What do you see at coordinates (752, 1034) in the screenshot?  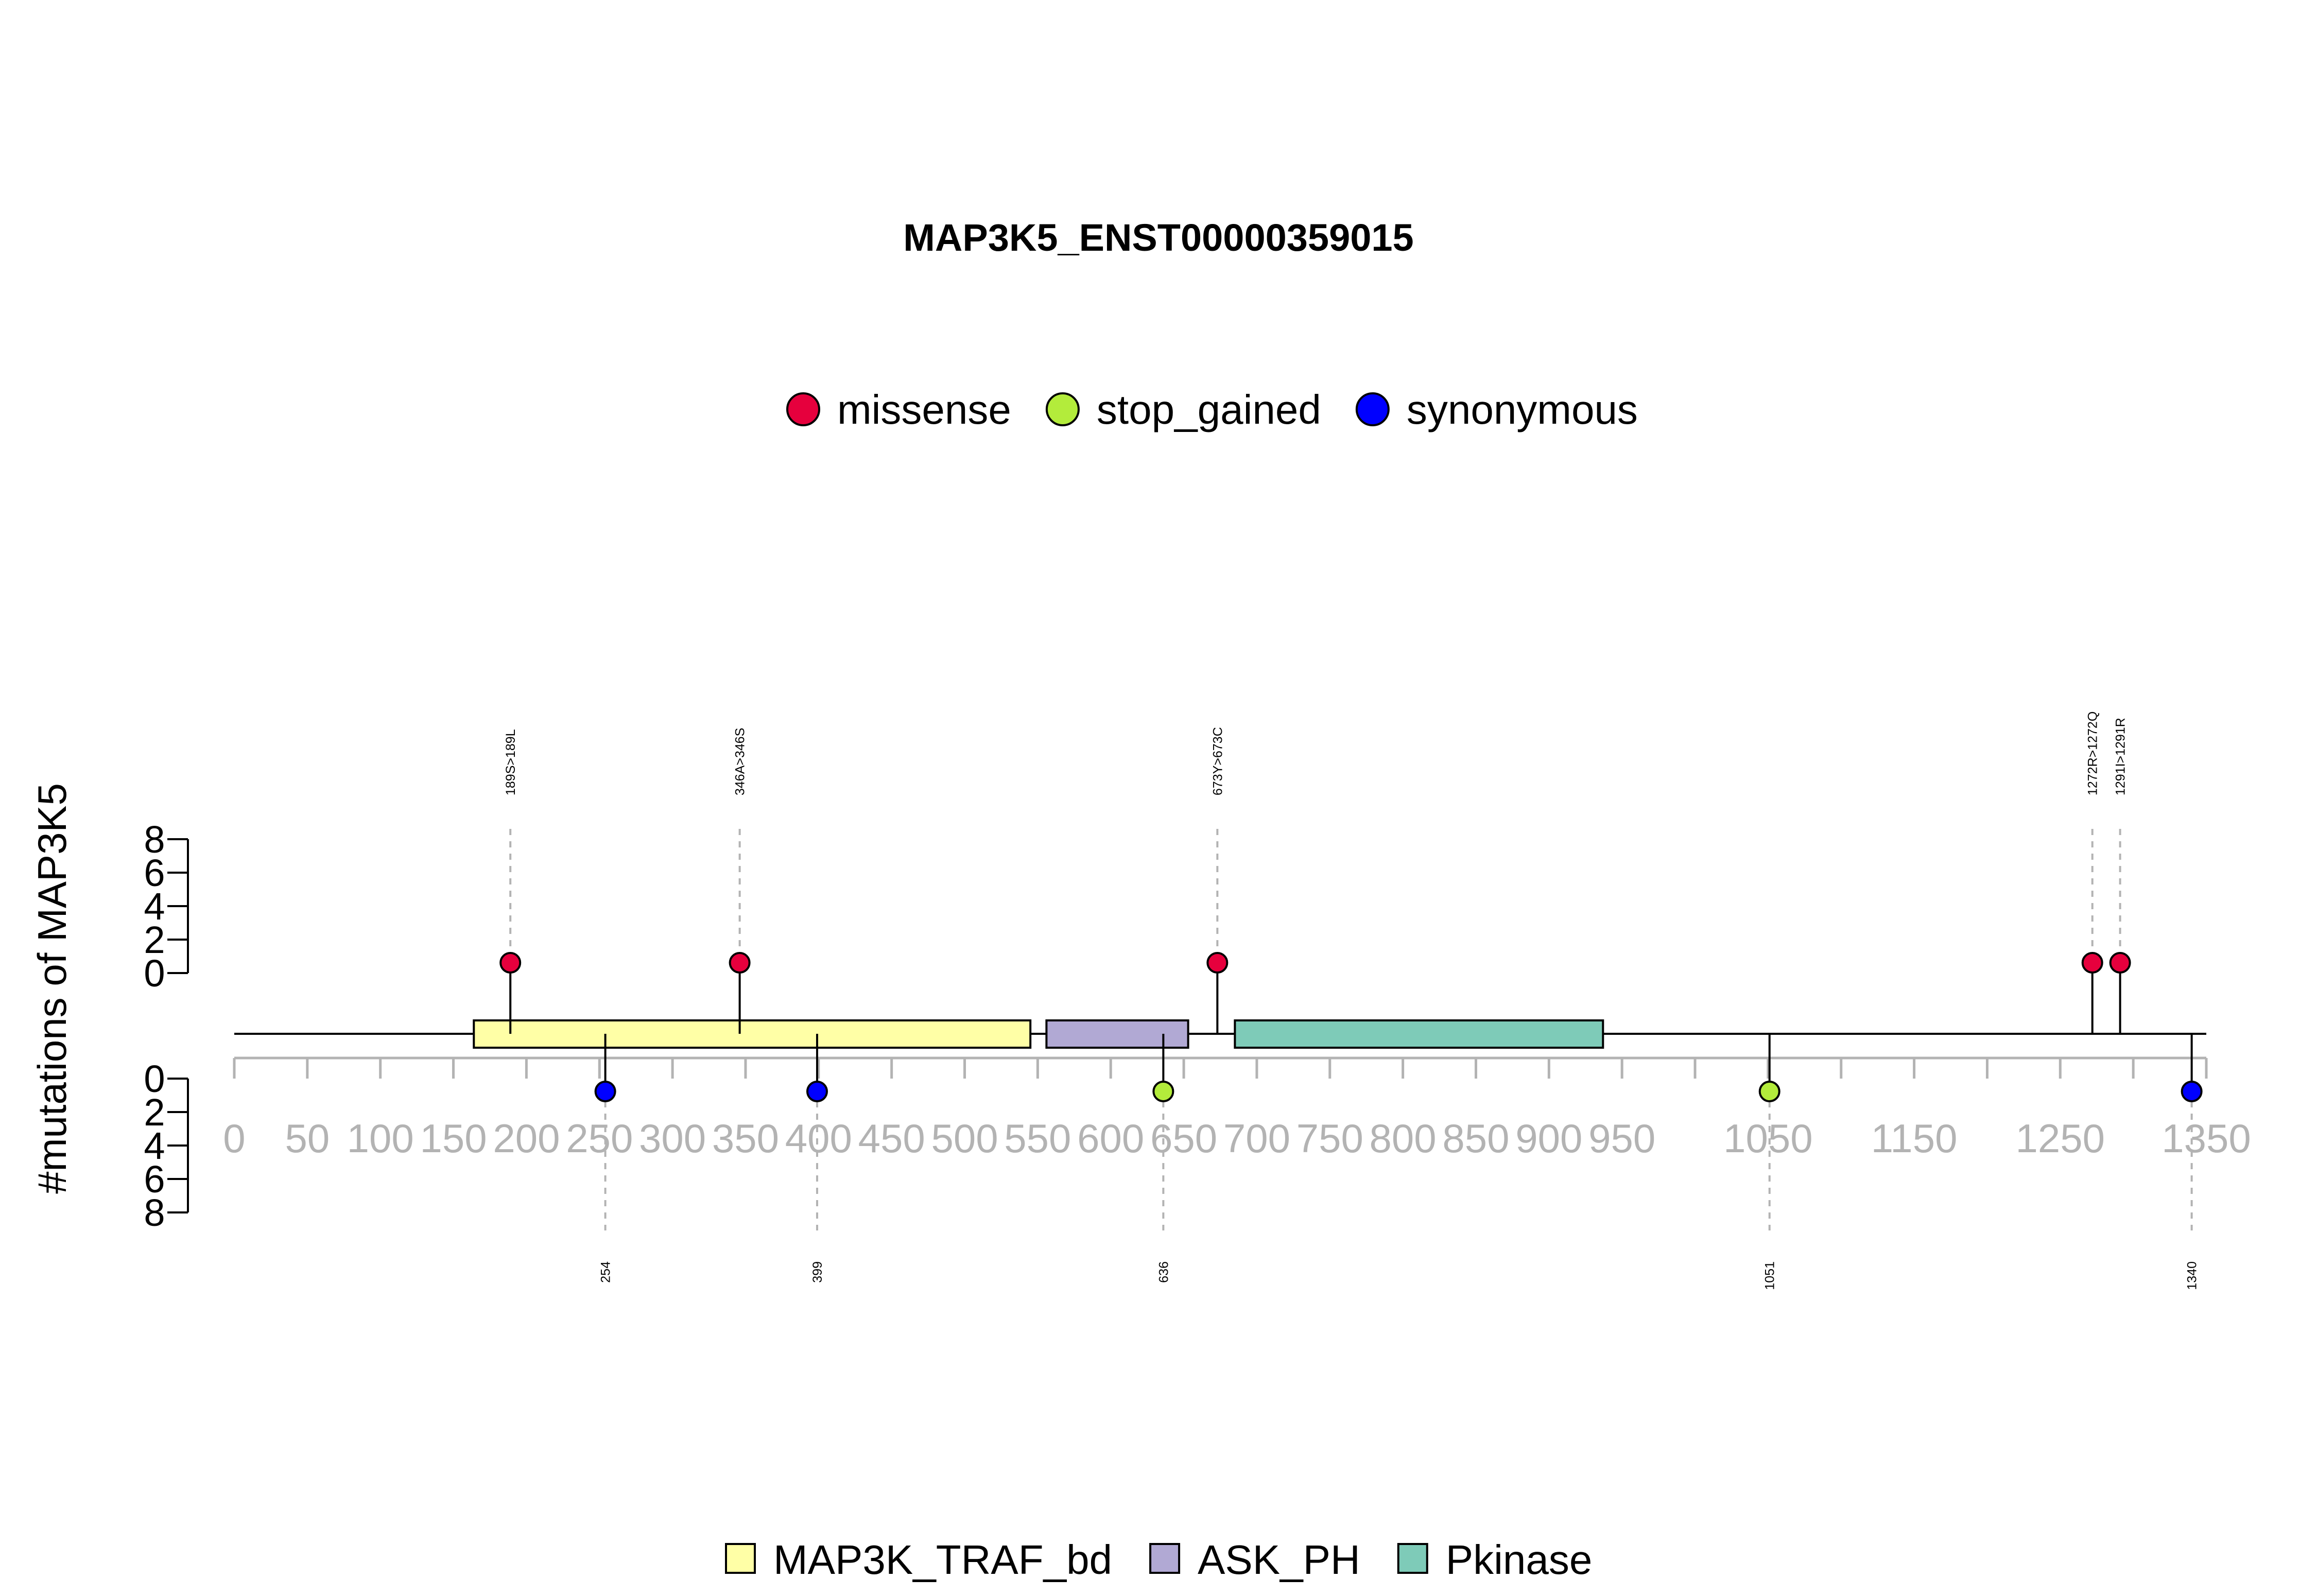 I see `domain-MAP3K_TRAF_bd` at bounding box center [752, 1034].